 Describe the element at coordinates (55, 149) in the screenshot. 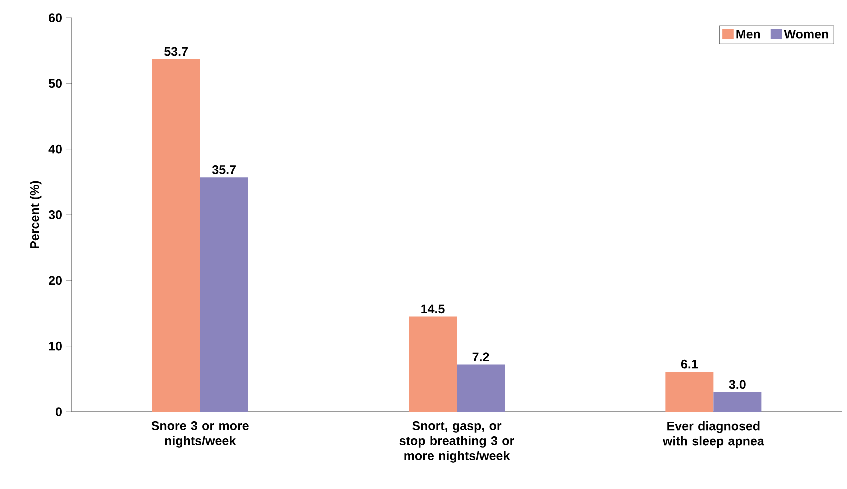

I see `y-tick-label: 40` at that location.